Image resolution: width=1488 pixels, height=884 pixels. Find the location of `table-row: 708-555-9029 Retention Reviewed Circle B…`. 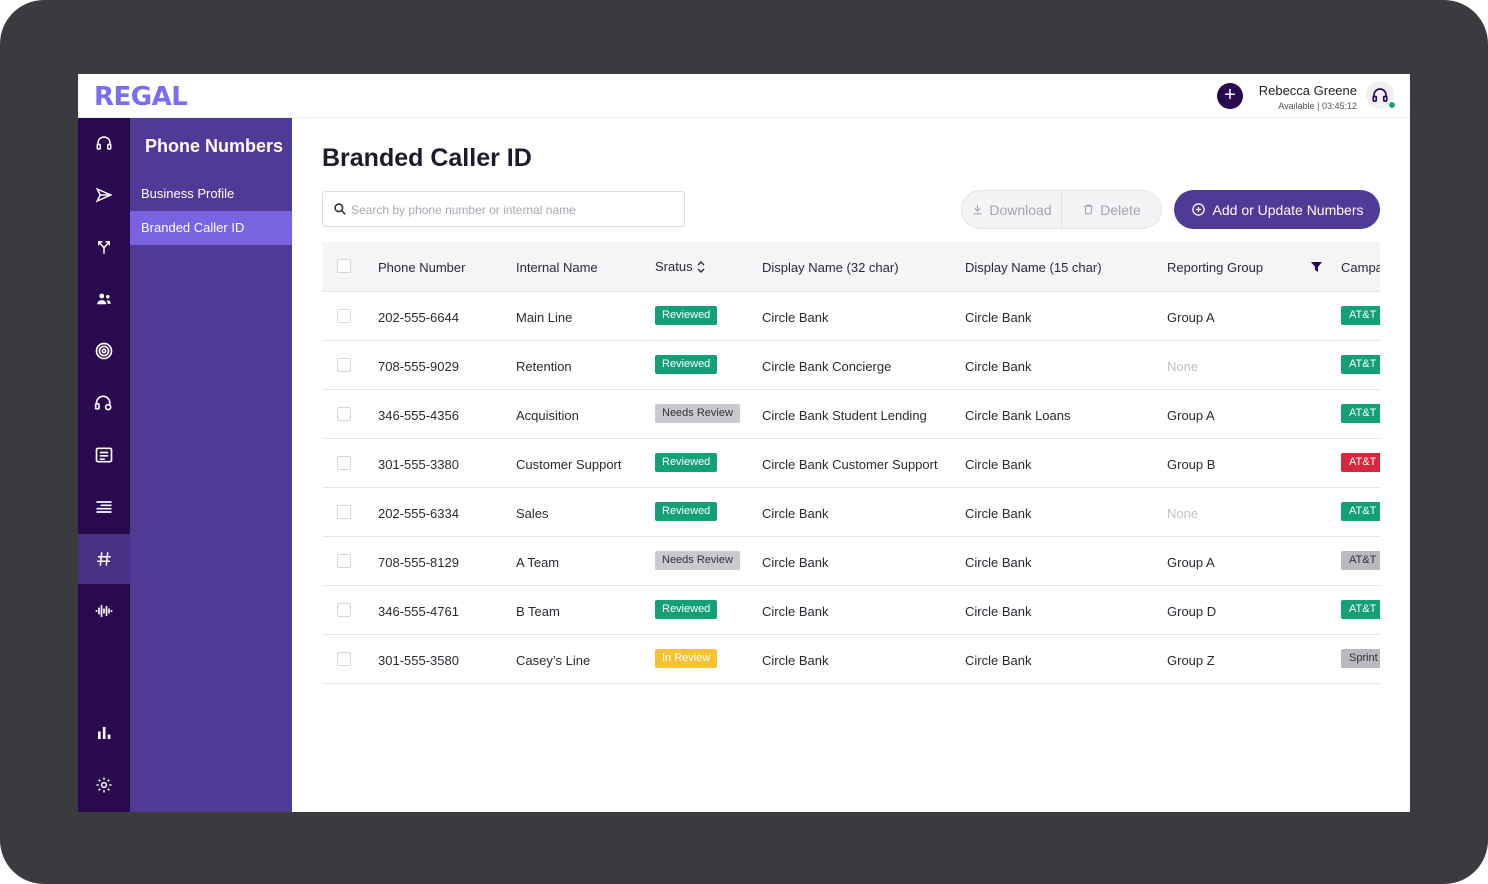

table-row: 708-555-9029 Retention Reviewed Circle B… is located at coordinates (851, 365).